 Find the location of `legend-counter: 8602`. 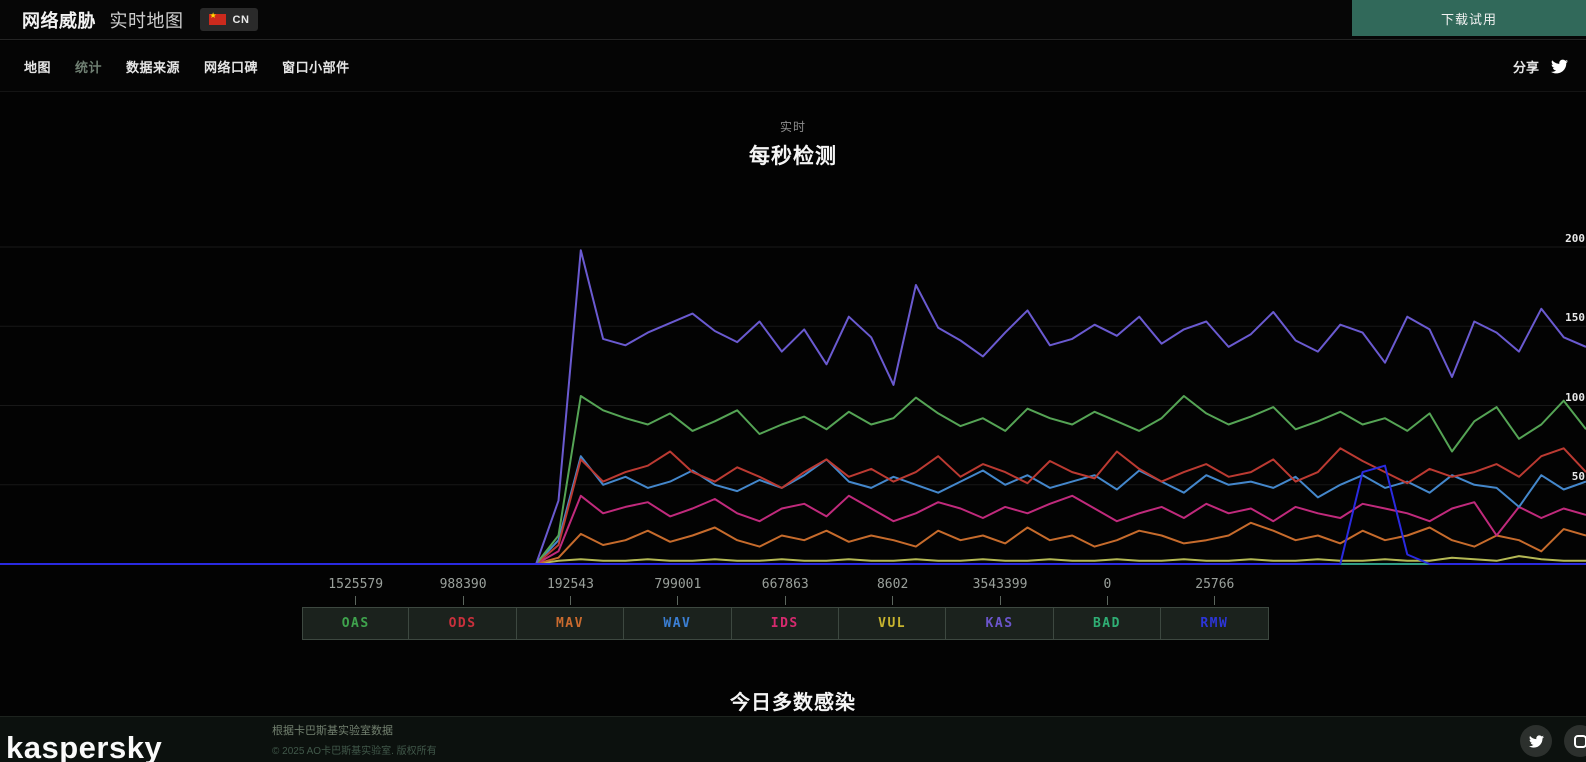

legend-counter: 8602 is located at coordinates (892, 584).